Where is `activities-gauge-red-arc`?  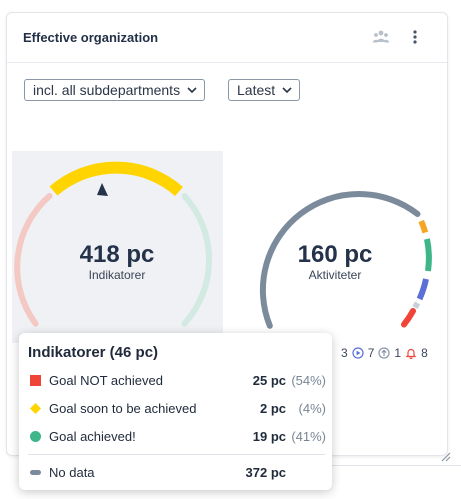
activities-gauge-red-arc is located at coordinates (408, 318).